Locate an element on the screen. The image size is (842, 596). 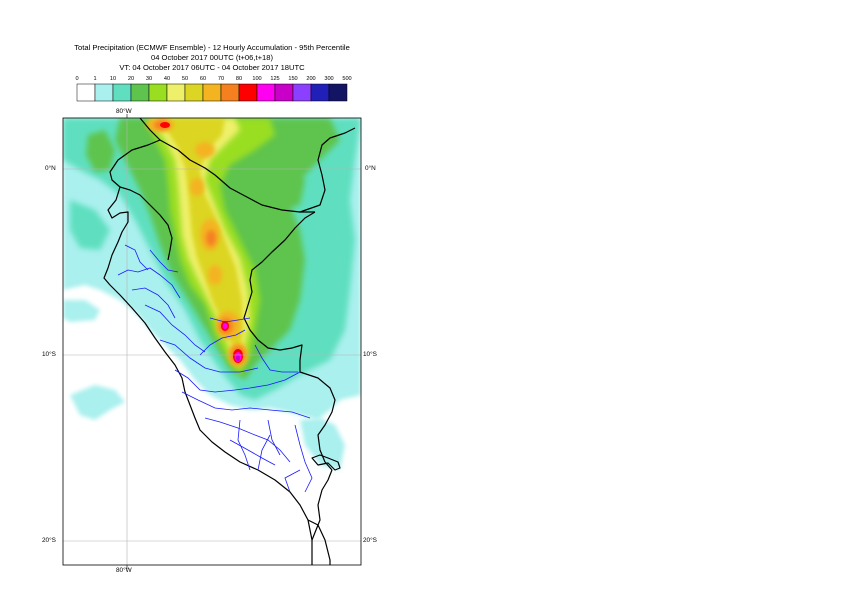
precip-125mm-spots is located at coordinates (238, 358).